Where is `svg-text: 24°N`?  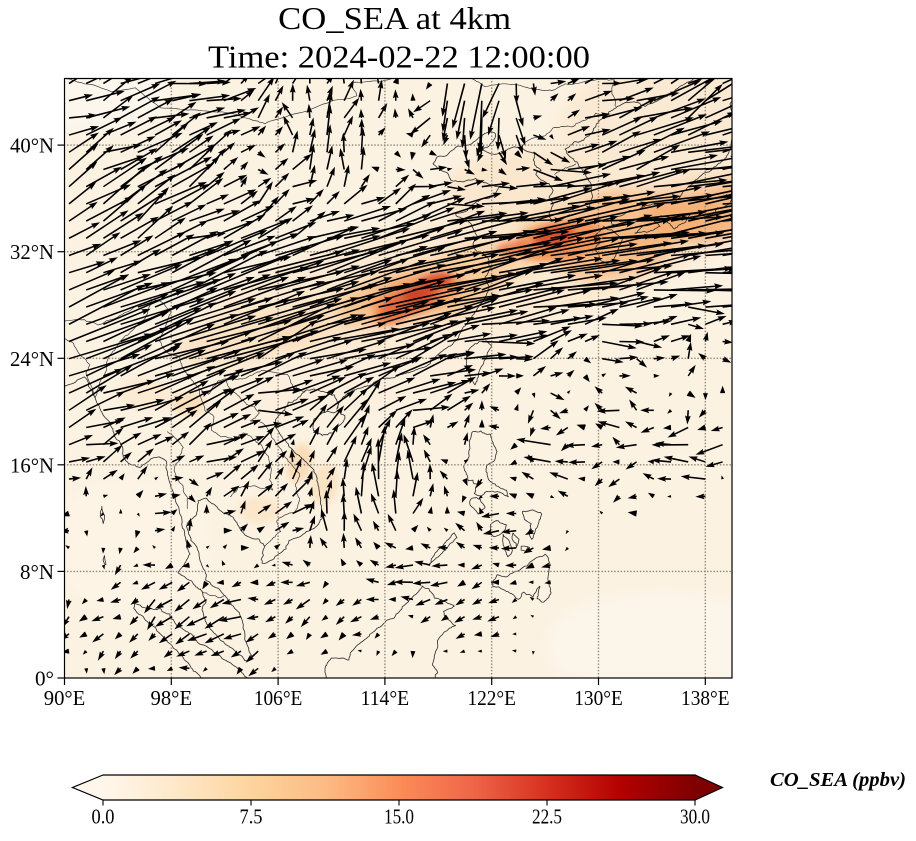
svg-text: 24°N is located at coordinates (32, 359).